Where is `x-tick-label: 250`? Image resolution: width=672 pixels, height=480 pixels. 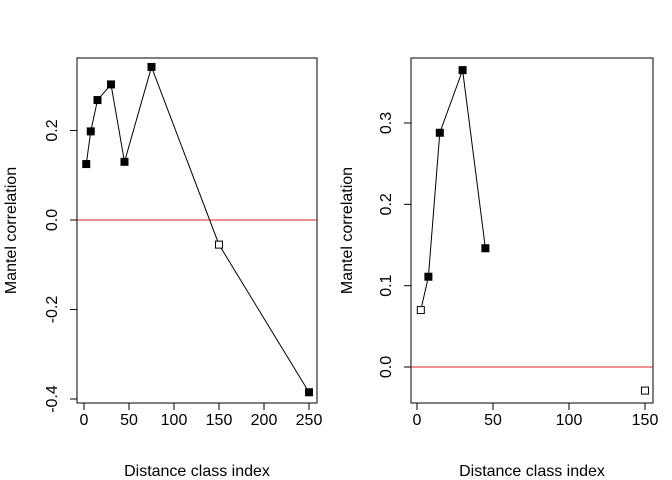 x-tick-label: 250 is located at coordinates (309, 420).